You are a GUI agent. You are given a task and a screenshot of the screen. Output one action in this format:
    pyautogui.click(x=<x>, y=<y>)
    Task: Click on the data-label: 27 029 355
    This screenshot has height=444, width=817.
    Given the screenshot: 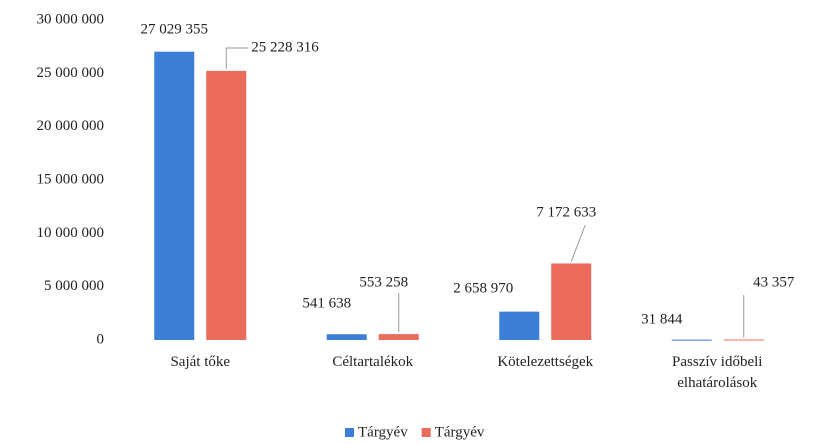 What is the action you would take?
    pyautogui.click(x=175, y=29)
    